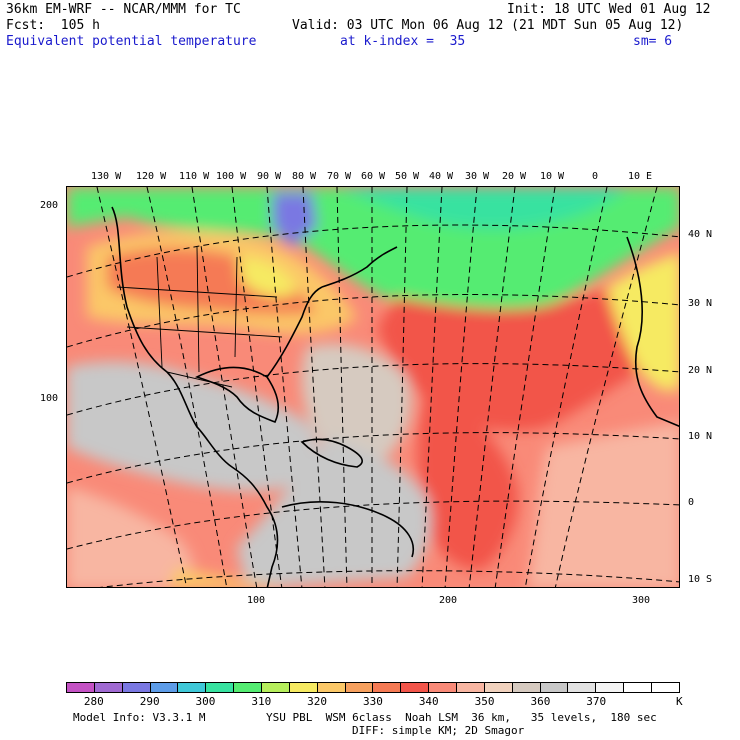 This screenshot has width=740, height=740. I want to click on field-central-red, so click(467, 478).